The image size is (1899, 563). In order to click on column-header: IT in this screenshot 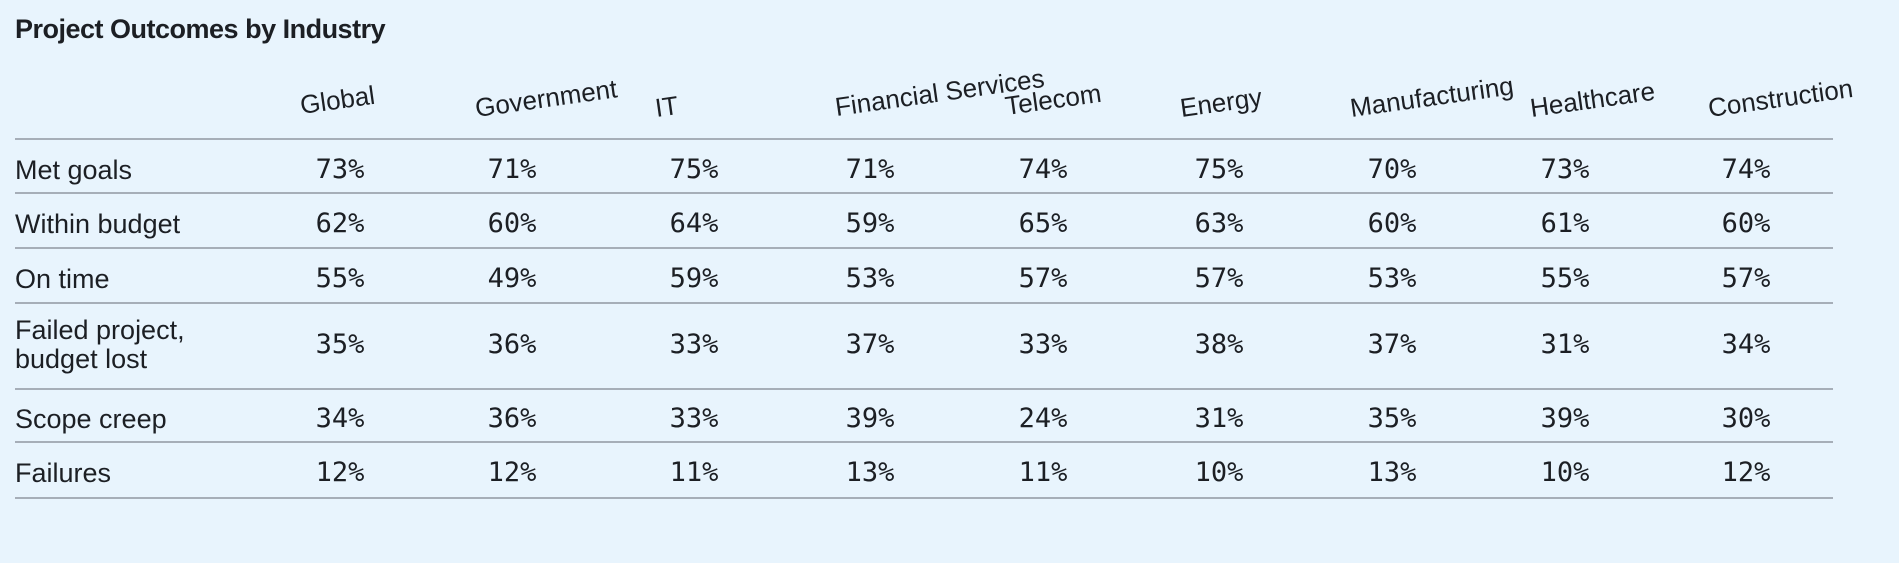, I will do `click(667, 106)`.